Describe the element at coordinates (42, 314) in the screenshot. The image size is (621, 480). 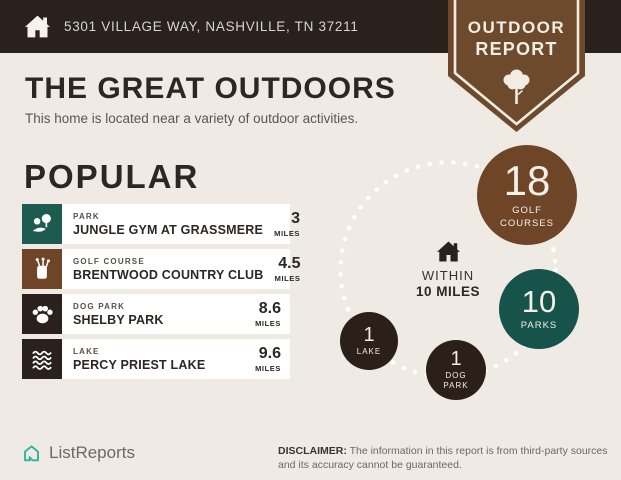
I see `paw-icon` at that location.